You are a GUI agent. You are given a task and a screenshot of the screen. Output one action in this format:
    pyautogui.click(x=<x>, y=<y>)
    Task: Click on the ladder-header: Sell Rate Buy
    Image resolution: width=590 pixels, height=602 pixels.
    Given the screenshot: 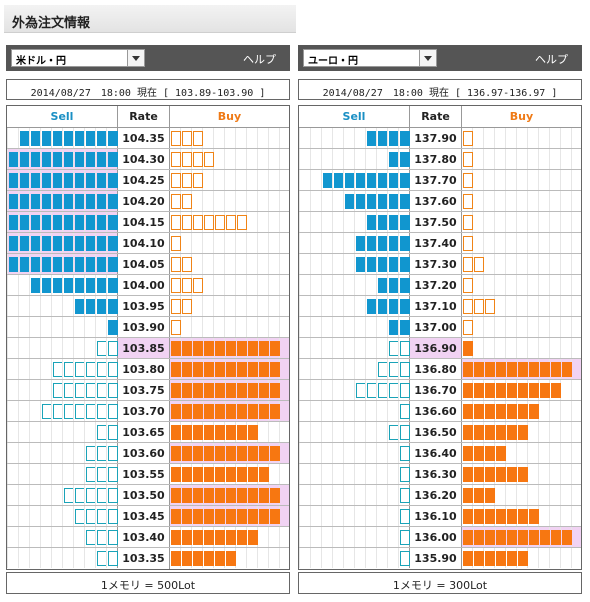 What is the action you would take?
    pyautogui.click(x=148, y=117)
    